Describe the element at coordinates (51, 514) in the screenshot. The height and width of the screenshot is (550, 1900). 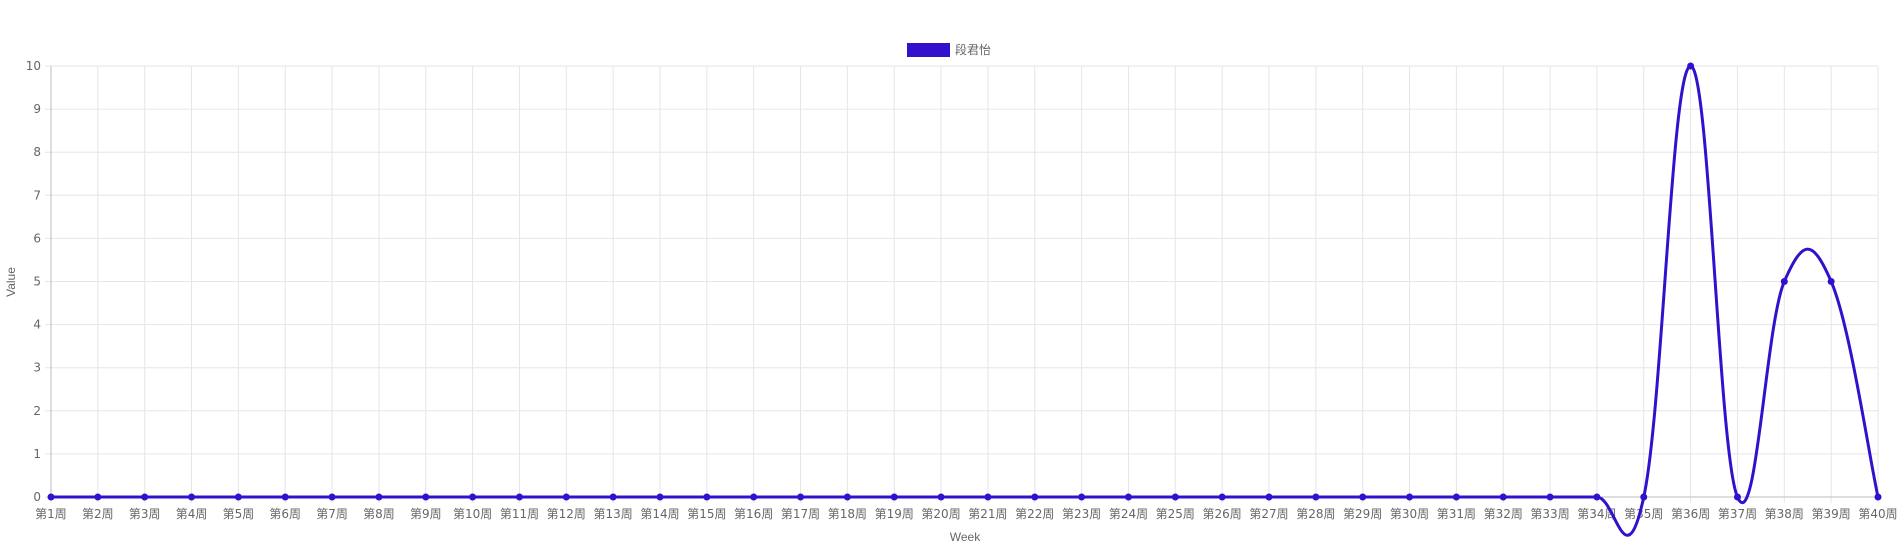
I see `x-tick-label: 第1周` at that location.